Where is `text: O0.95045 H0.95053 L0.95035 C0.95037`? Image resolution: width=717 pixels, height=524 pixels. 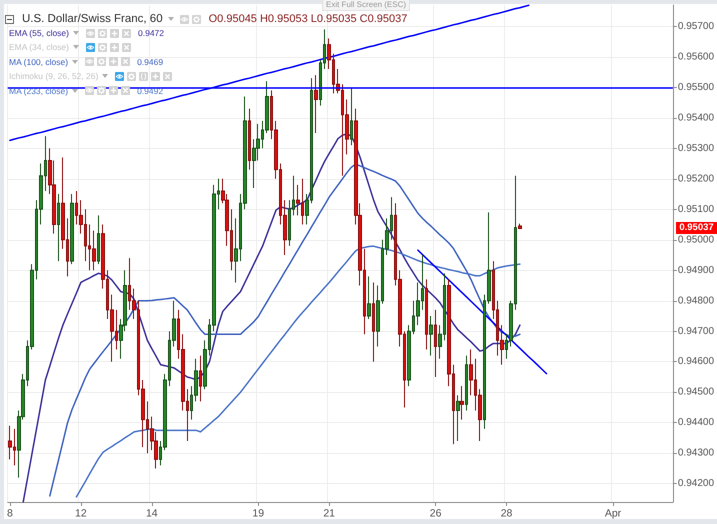
text: O0.95045 H0.95053 L0.95035 C0.95037 is located at coordinates (308, 19).